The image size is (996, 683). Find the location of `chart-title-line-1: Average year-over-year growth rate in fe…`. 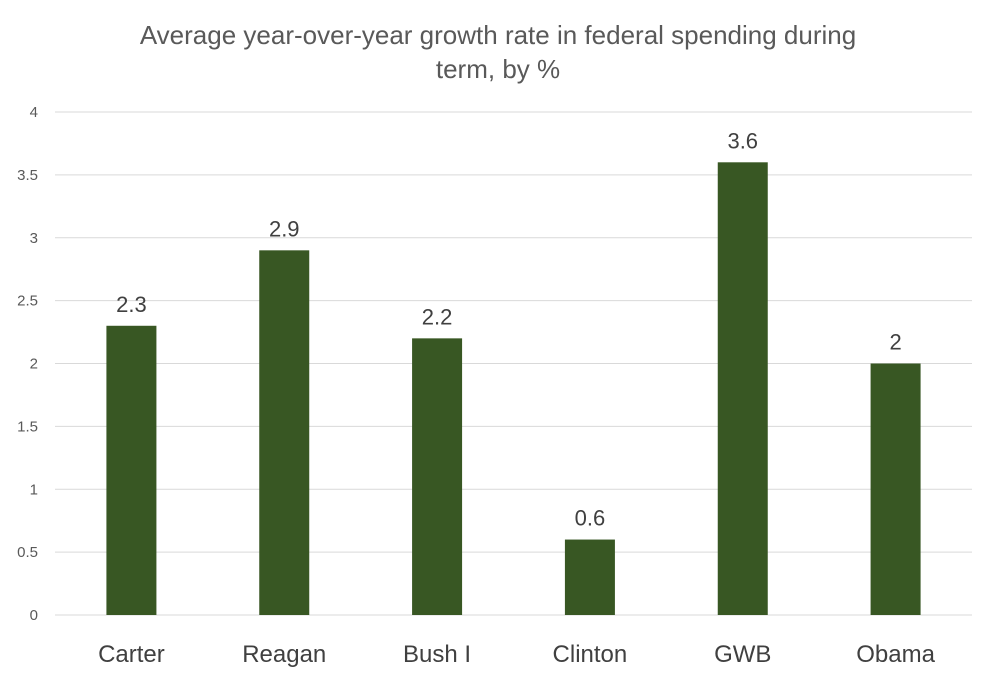

chart-title-line-1: Average year-over-year growth rate in fe… is located at coordinates (498, 35).